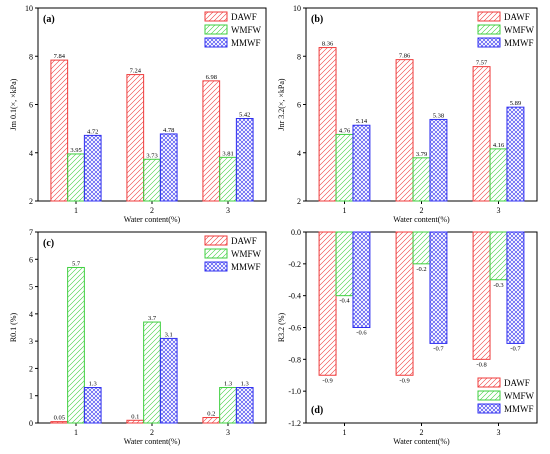  I want to click on panel-d-panel-label: (d), so click(317, 410).